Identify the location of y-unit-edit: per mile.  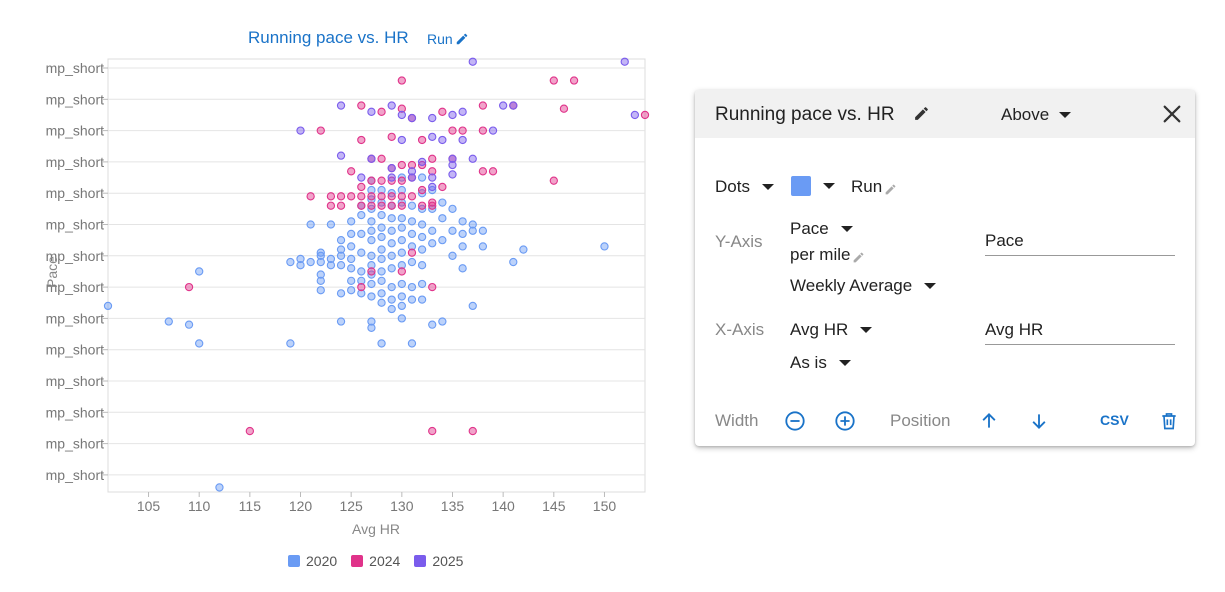
(827, 255).